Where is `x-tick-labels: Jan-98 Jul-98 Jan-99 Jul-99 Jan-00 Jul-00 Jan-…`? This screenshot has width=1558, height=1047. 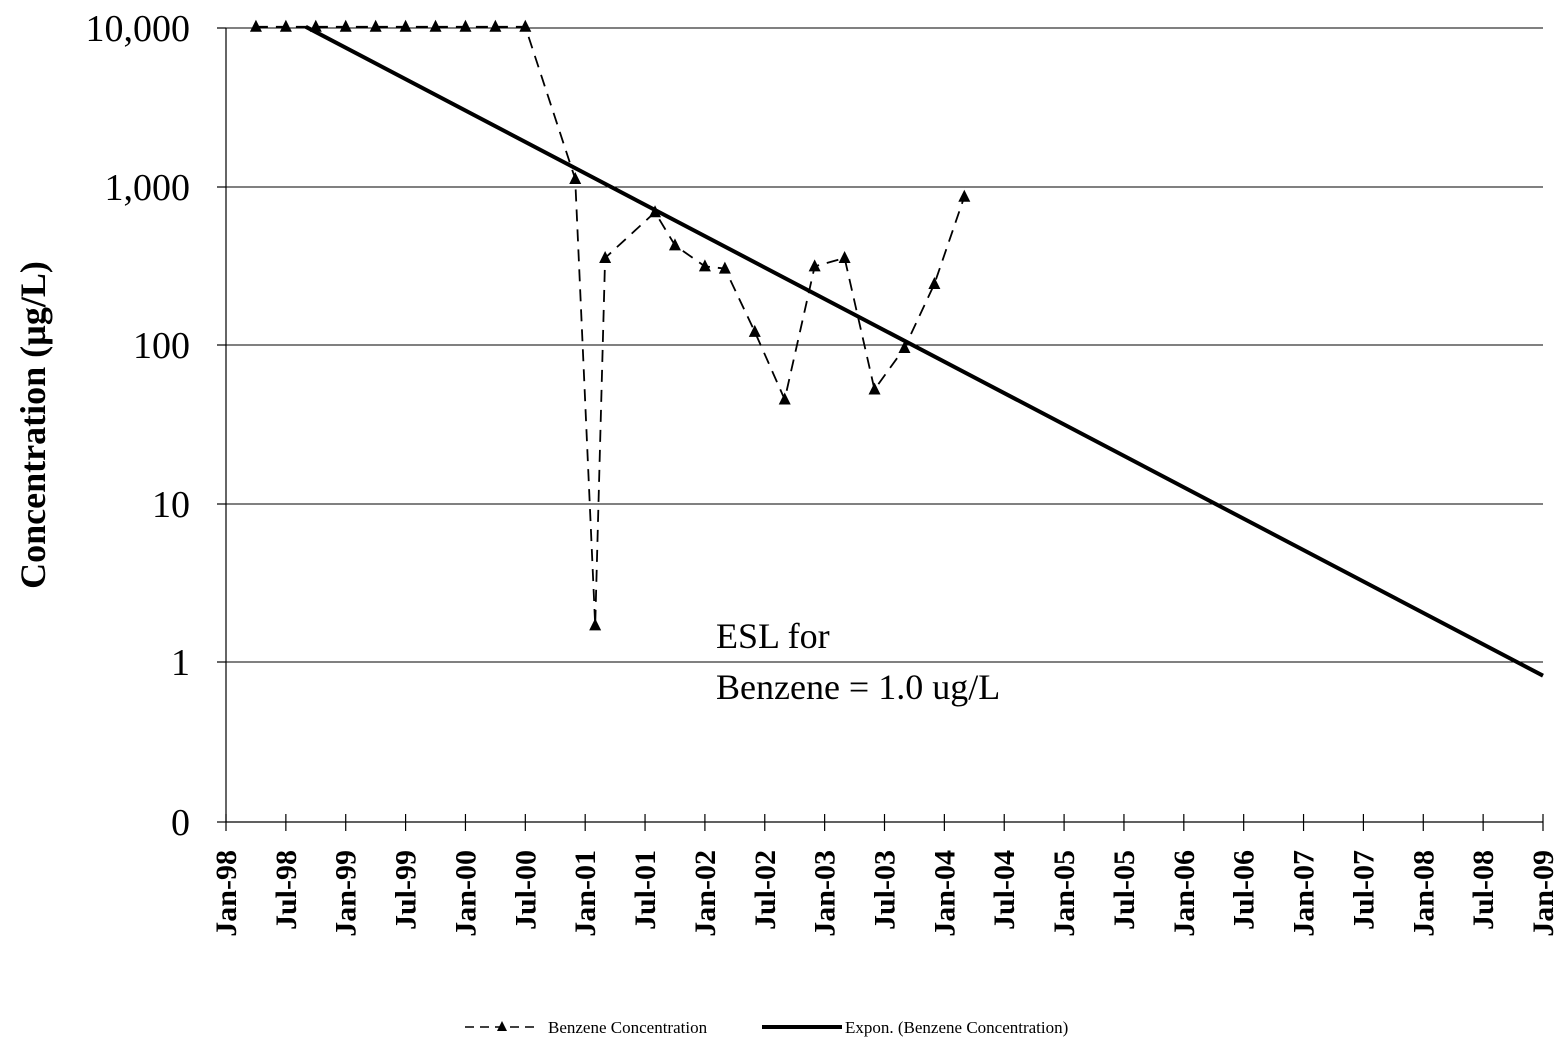 x-tick-labels: Jan-98 Jul-98 Jan-99 Jul-99 Jan-00 Jul-00 Jan-… is located at coordinates (884, 893).